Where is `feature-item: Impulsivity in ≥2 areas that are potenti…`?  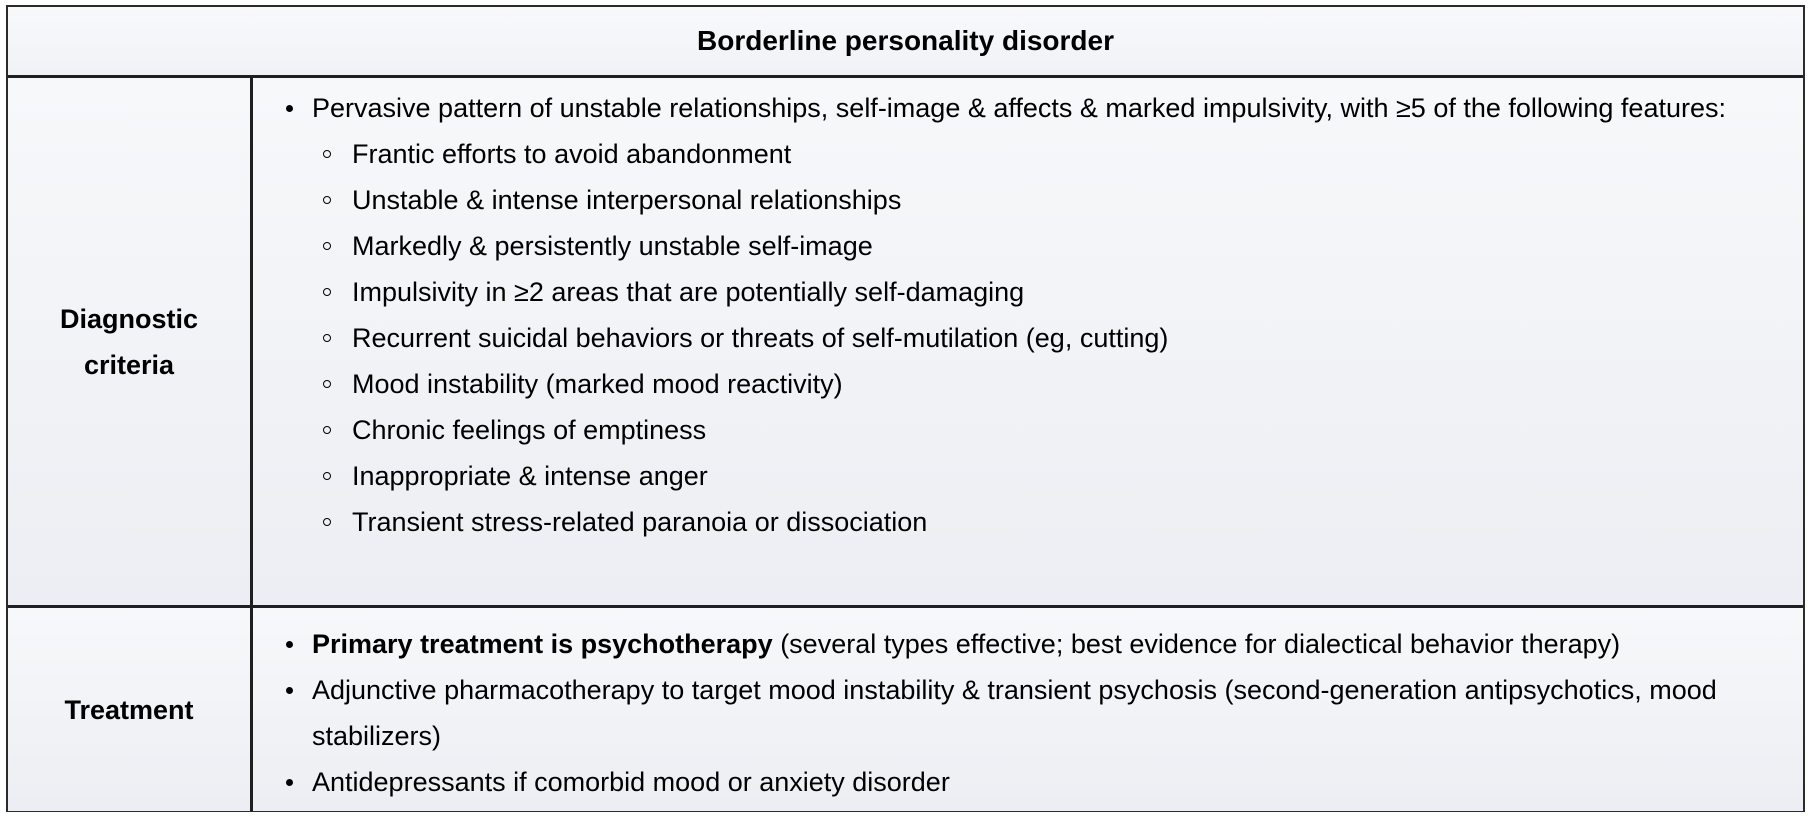
feature-item: Impulsivity in ≥2 areas that are potenti… is located at coordinates (1047, 292).